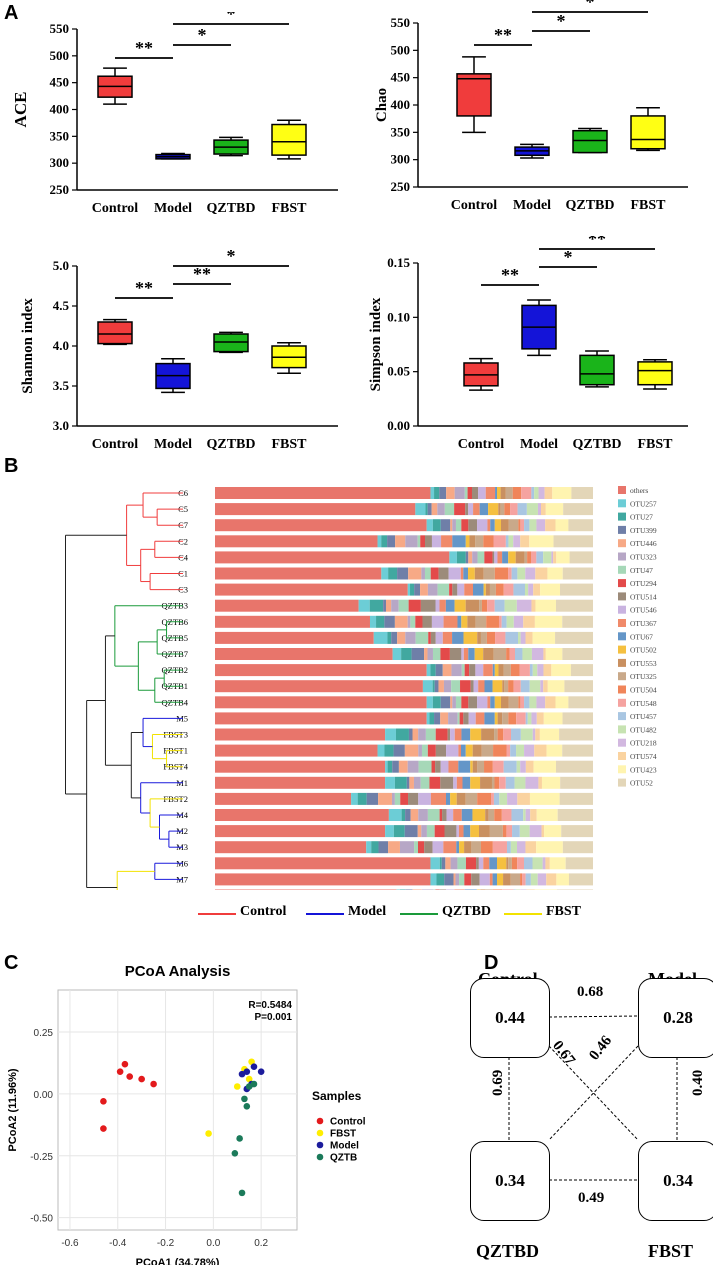  What do you see at coordinates (520, 750) in the screenshot?
I see `bar-segment-FBST1` at bounding box center [520, 750].